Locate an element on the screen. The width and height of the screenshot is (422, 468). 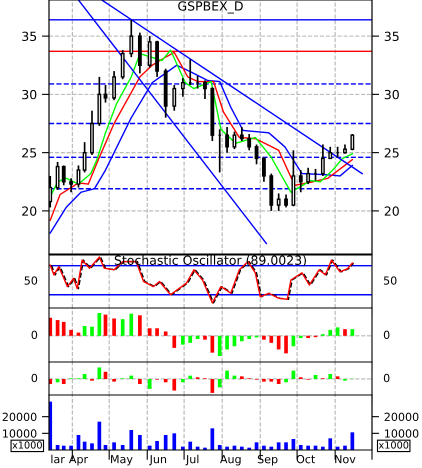
y2-tick-label: 20000 is located at coordinates (401, 417).